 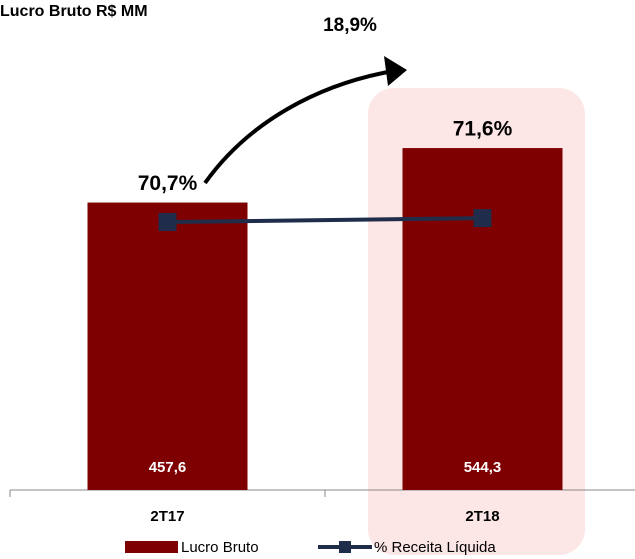 I want to click on legend-label: % Receita Líquida, so click(x=435, y=547).